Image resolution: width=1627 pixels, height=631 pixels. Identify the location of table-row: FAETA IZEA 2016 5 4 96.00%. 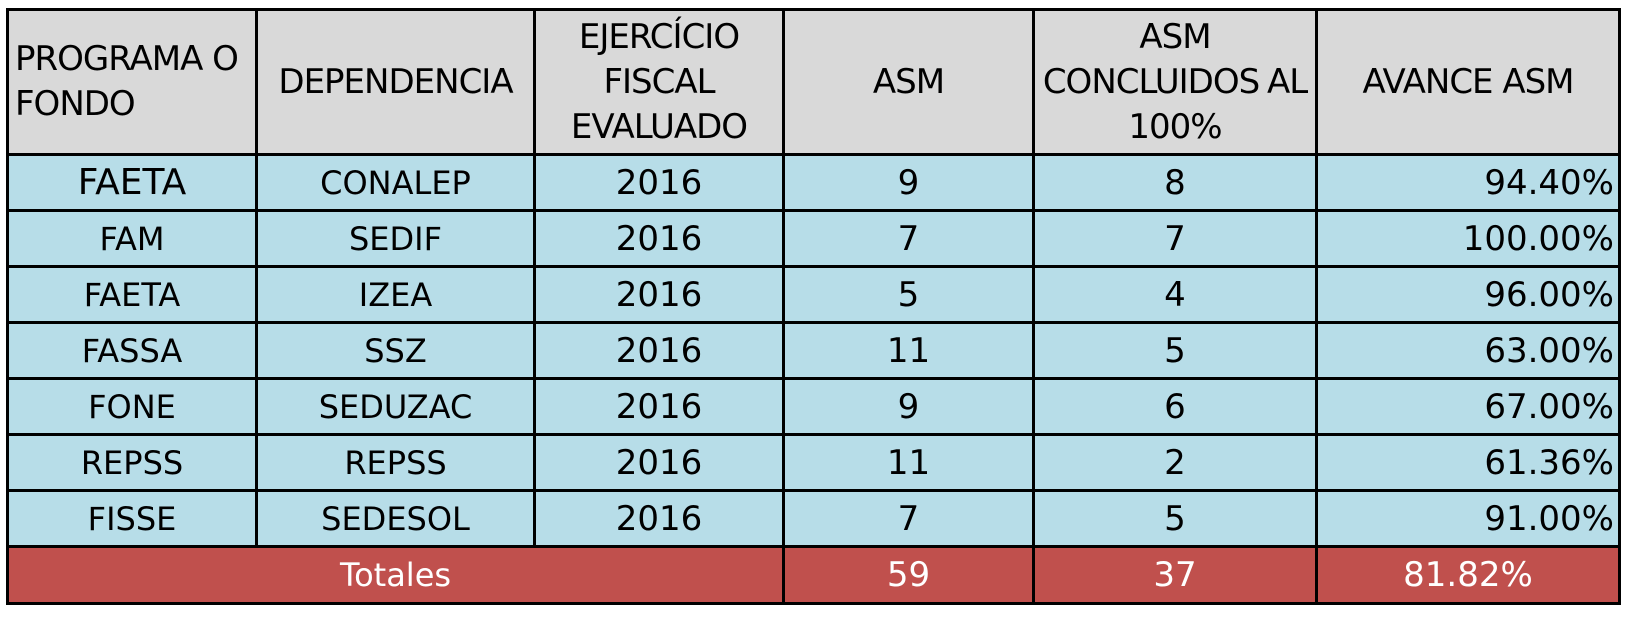
(813, 294).